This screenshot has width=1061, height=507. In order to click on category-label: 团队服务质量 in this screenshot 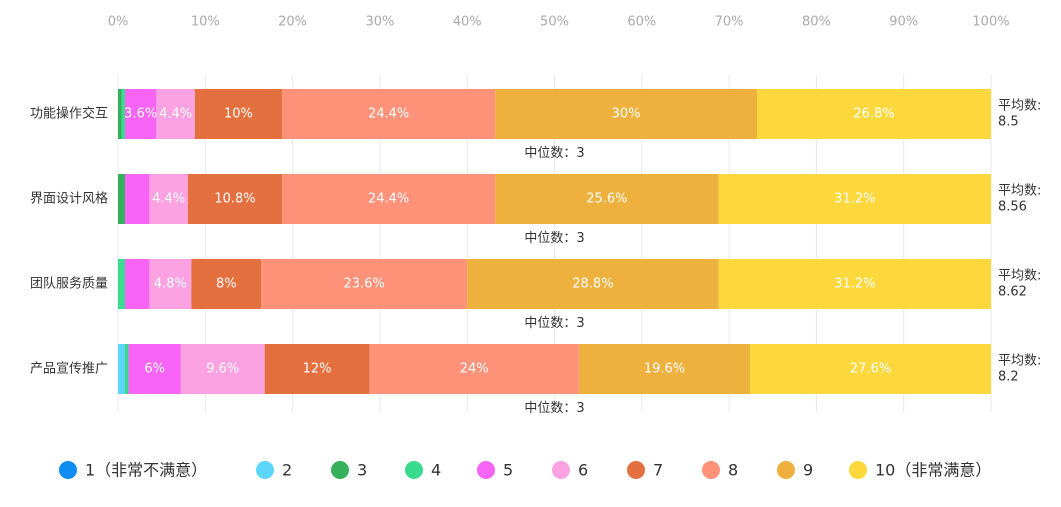, I will do `click(69, 284)`.